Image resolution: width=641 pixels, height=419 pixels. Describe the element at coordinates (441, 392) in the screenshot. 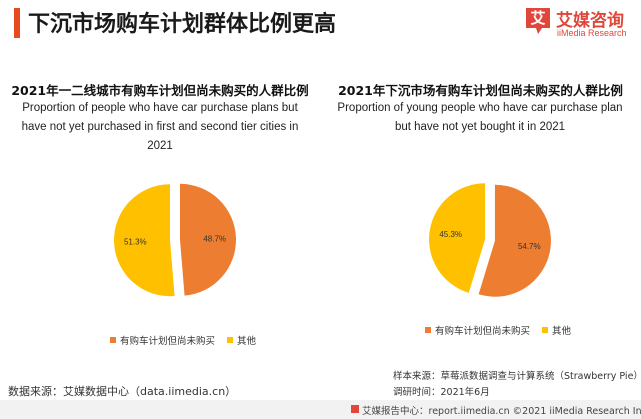

I see `survey-period: 调研时间：2021年6月` at that location.